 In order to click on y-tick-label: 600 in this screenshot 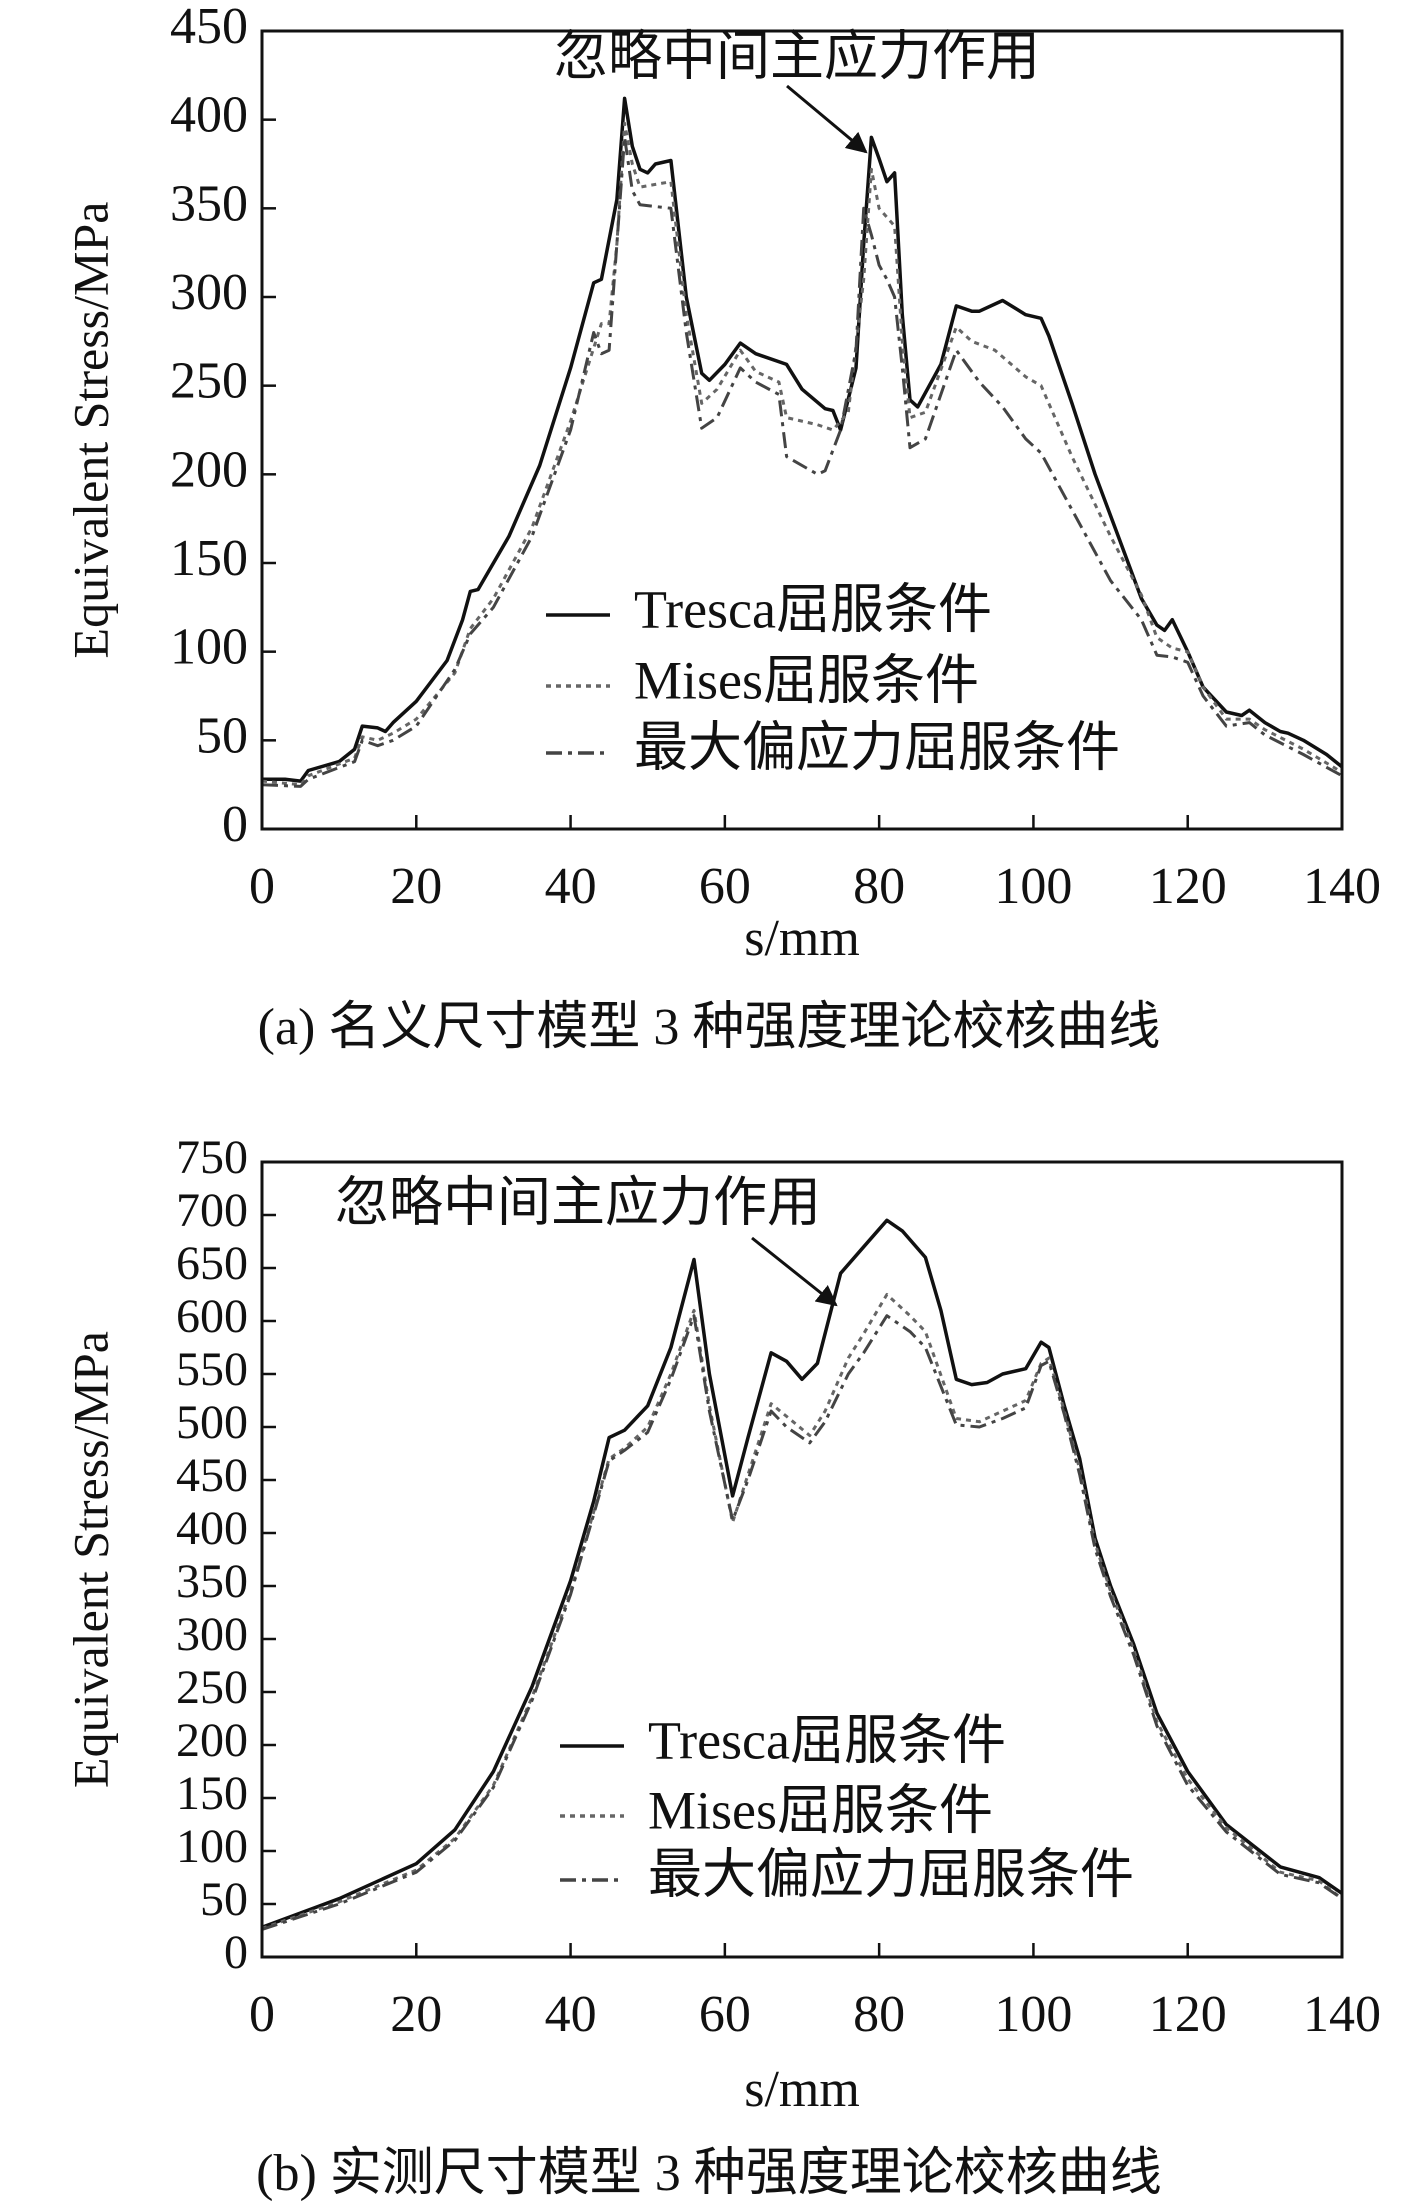, I will do `click(212, 1316)`.